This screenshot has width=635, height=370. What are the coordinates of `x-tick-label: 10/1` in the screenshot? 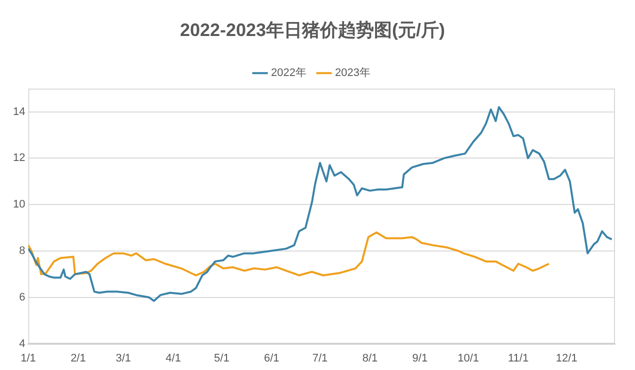 It's located at (469, 358).